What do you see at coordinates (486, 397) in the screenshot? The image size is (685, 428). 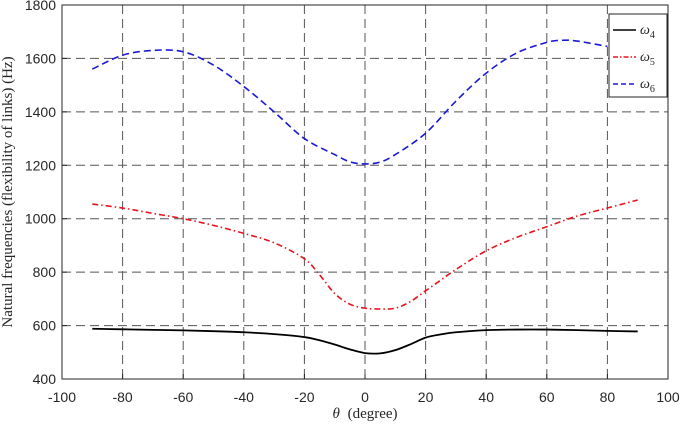 I see `x-tick-label: 40` at bounding box center [486, 397].